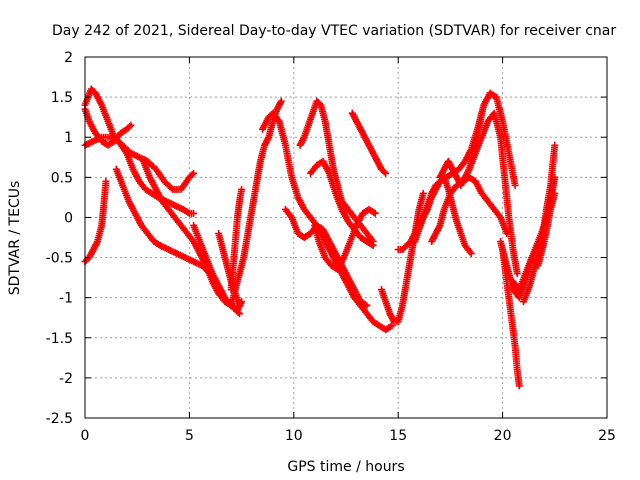 Image resolution: width=640 pixels, height=480 pixels. I want to click on y-tick-label: 0, so click(68, 218).